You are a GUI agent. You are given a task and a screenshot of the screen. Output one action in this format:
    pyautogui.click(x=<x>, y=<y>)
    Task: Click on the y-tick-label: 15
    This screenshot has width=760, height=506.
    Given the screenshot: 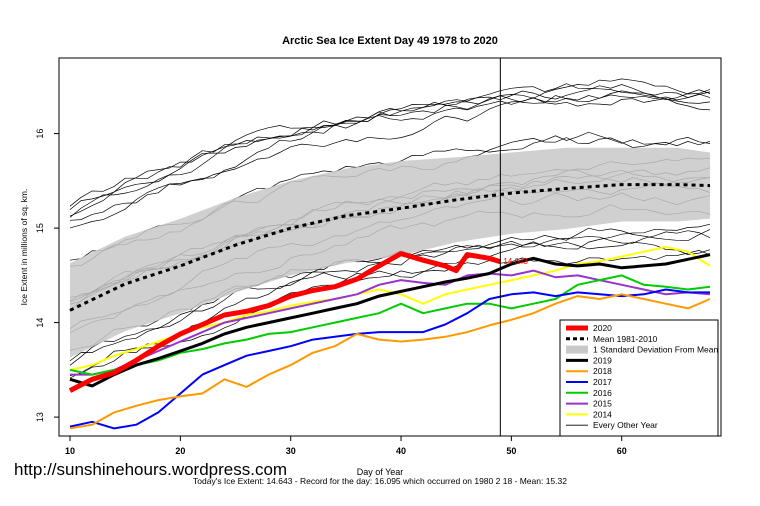 What is the action you would take?
    pyautogui.click(x=40, y=228)
    